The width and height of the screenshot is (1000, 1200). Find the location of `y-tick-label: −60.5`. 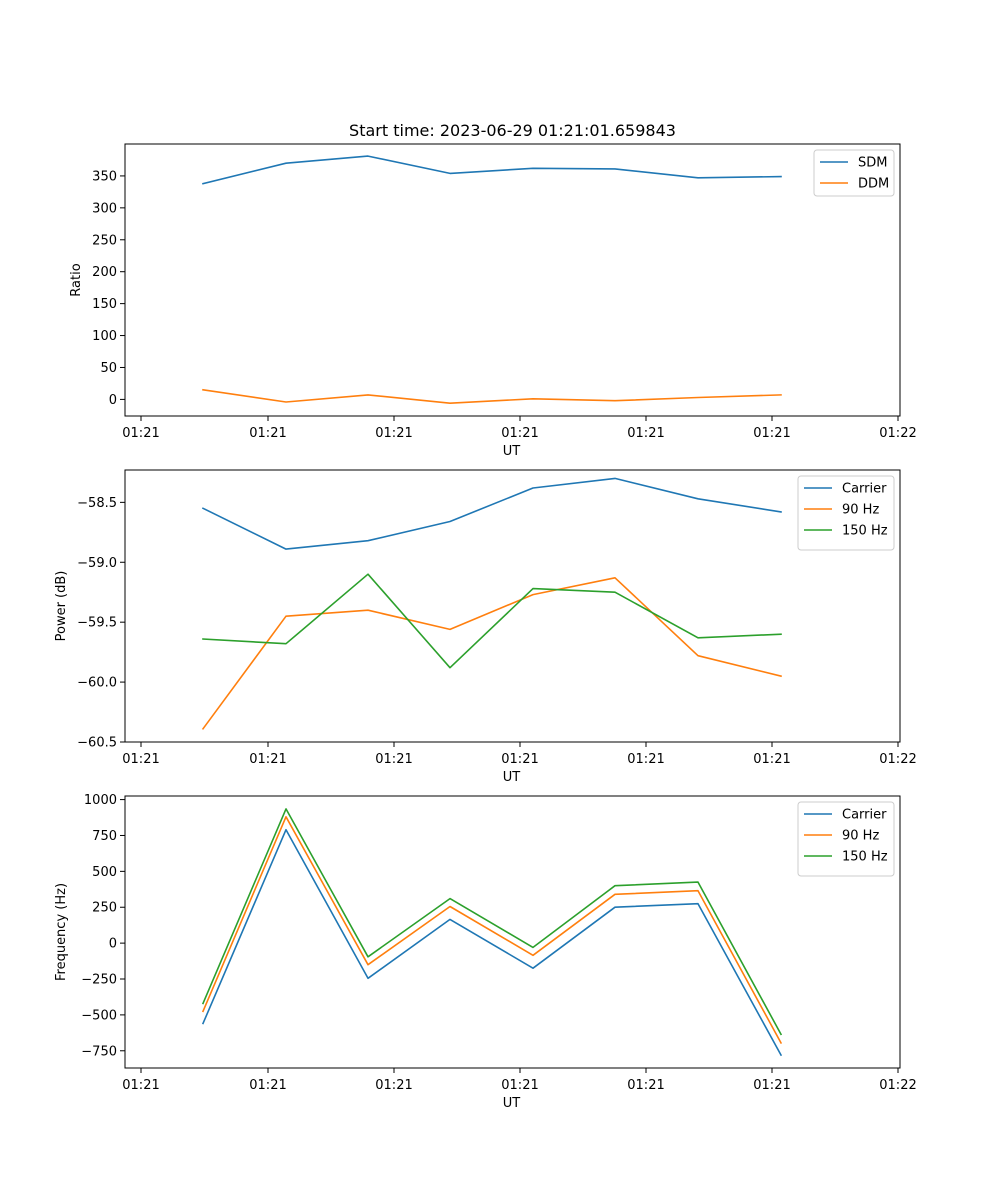

y-tick-label: −60.5 is located at coordinates (97, 743).